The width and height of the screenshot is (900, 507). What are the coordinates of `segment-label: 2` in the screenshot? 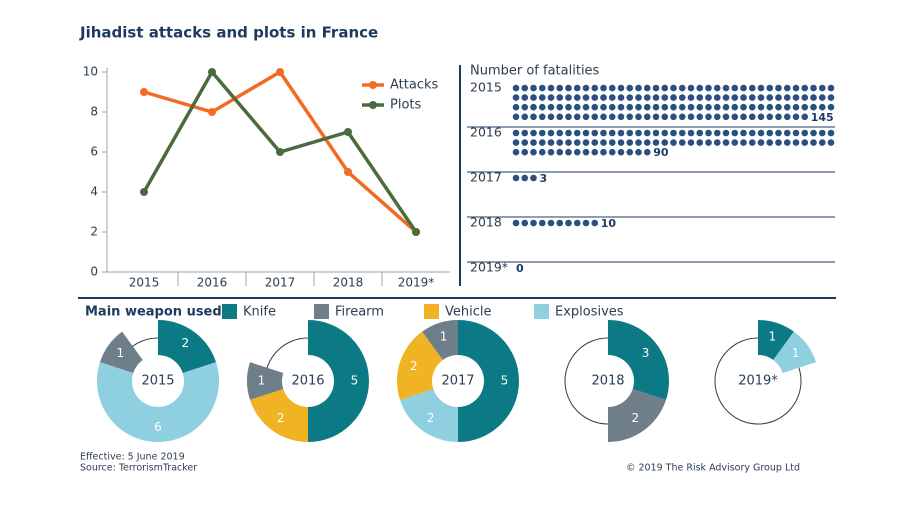 It's located at (281, 418).